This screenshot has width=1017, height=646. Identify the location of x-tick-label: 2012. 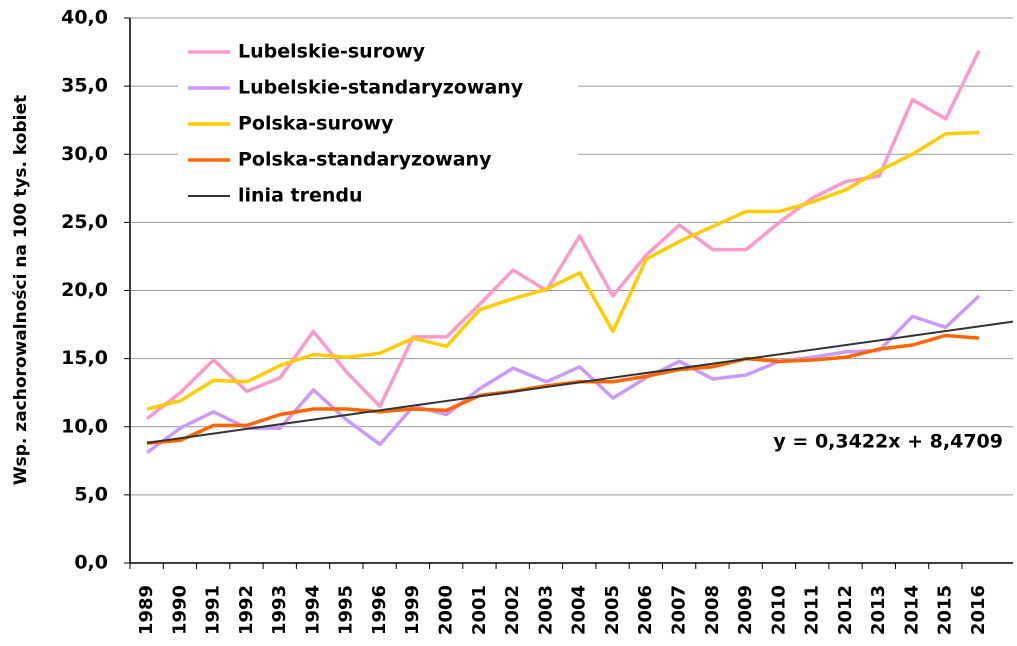
(845, 610).